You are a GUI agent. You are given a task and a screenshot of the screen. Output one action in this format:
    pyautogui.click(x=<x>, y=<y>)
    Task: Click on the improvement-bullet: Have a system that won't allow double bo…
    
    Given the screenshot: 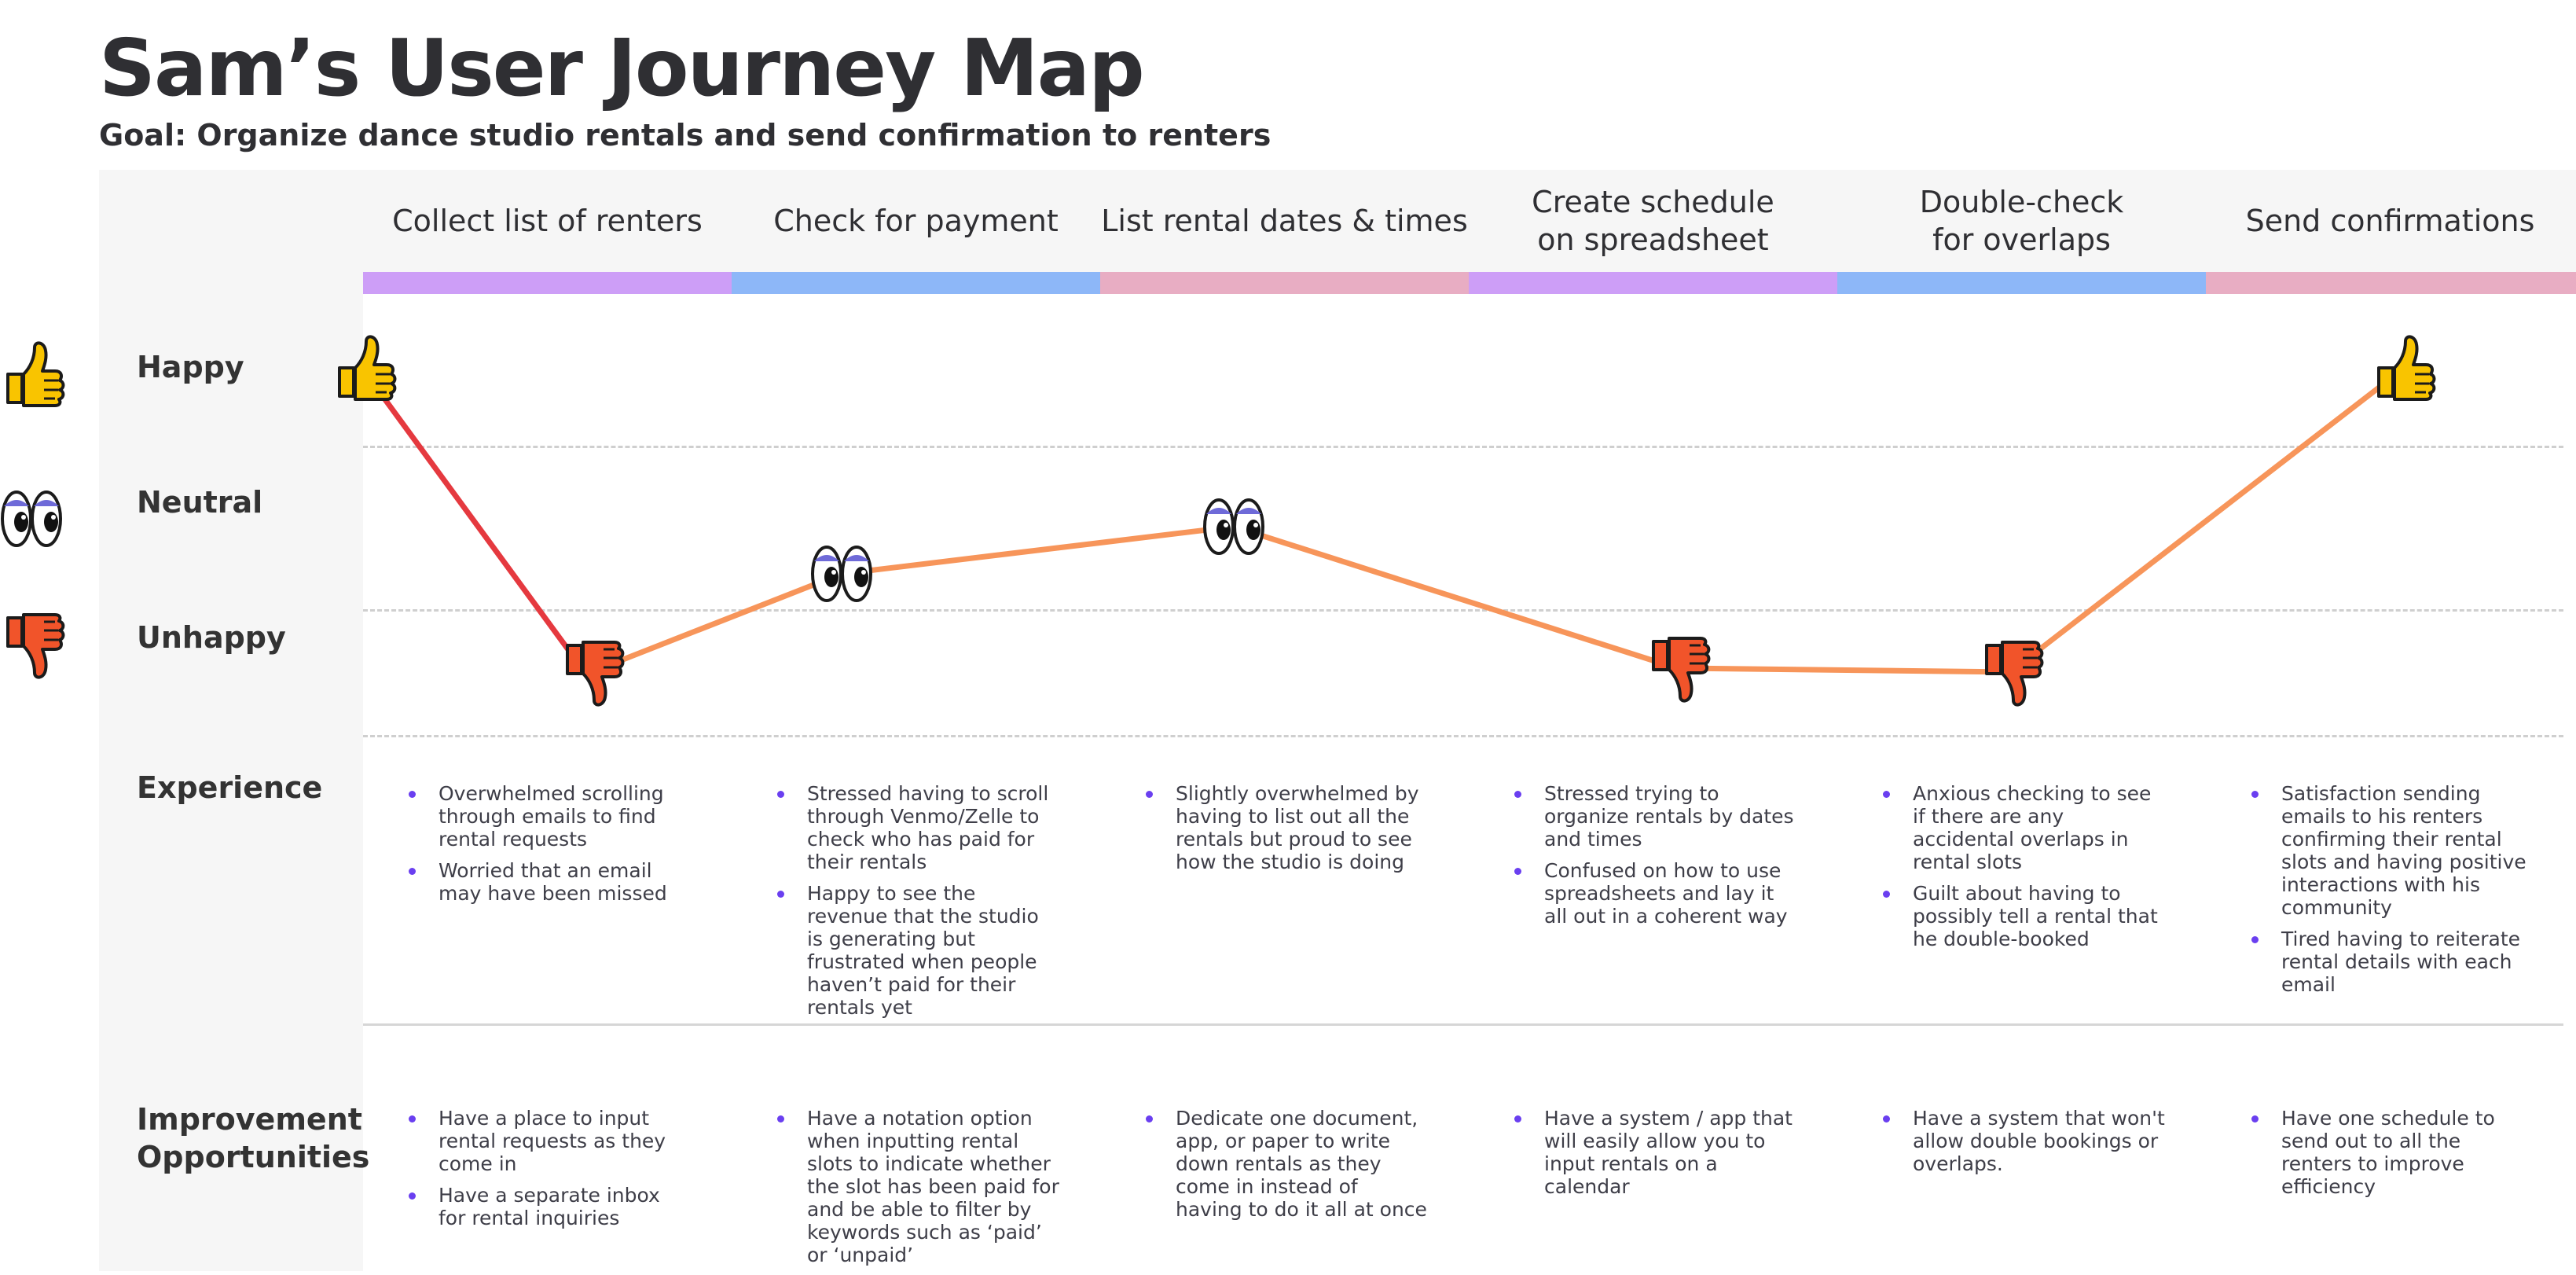 What is the action you would take?
    pyautogui.click(x=2025, y=1141)
    